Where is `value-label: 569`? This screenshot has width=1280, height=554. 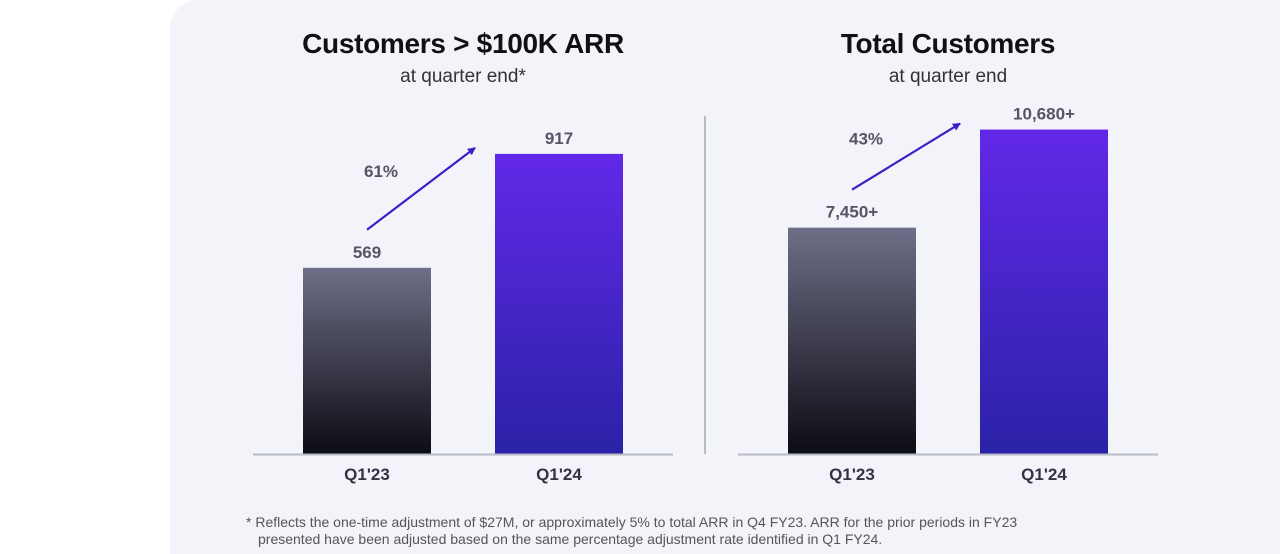
value-label: 569 is located at coordinates (367, 252).